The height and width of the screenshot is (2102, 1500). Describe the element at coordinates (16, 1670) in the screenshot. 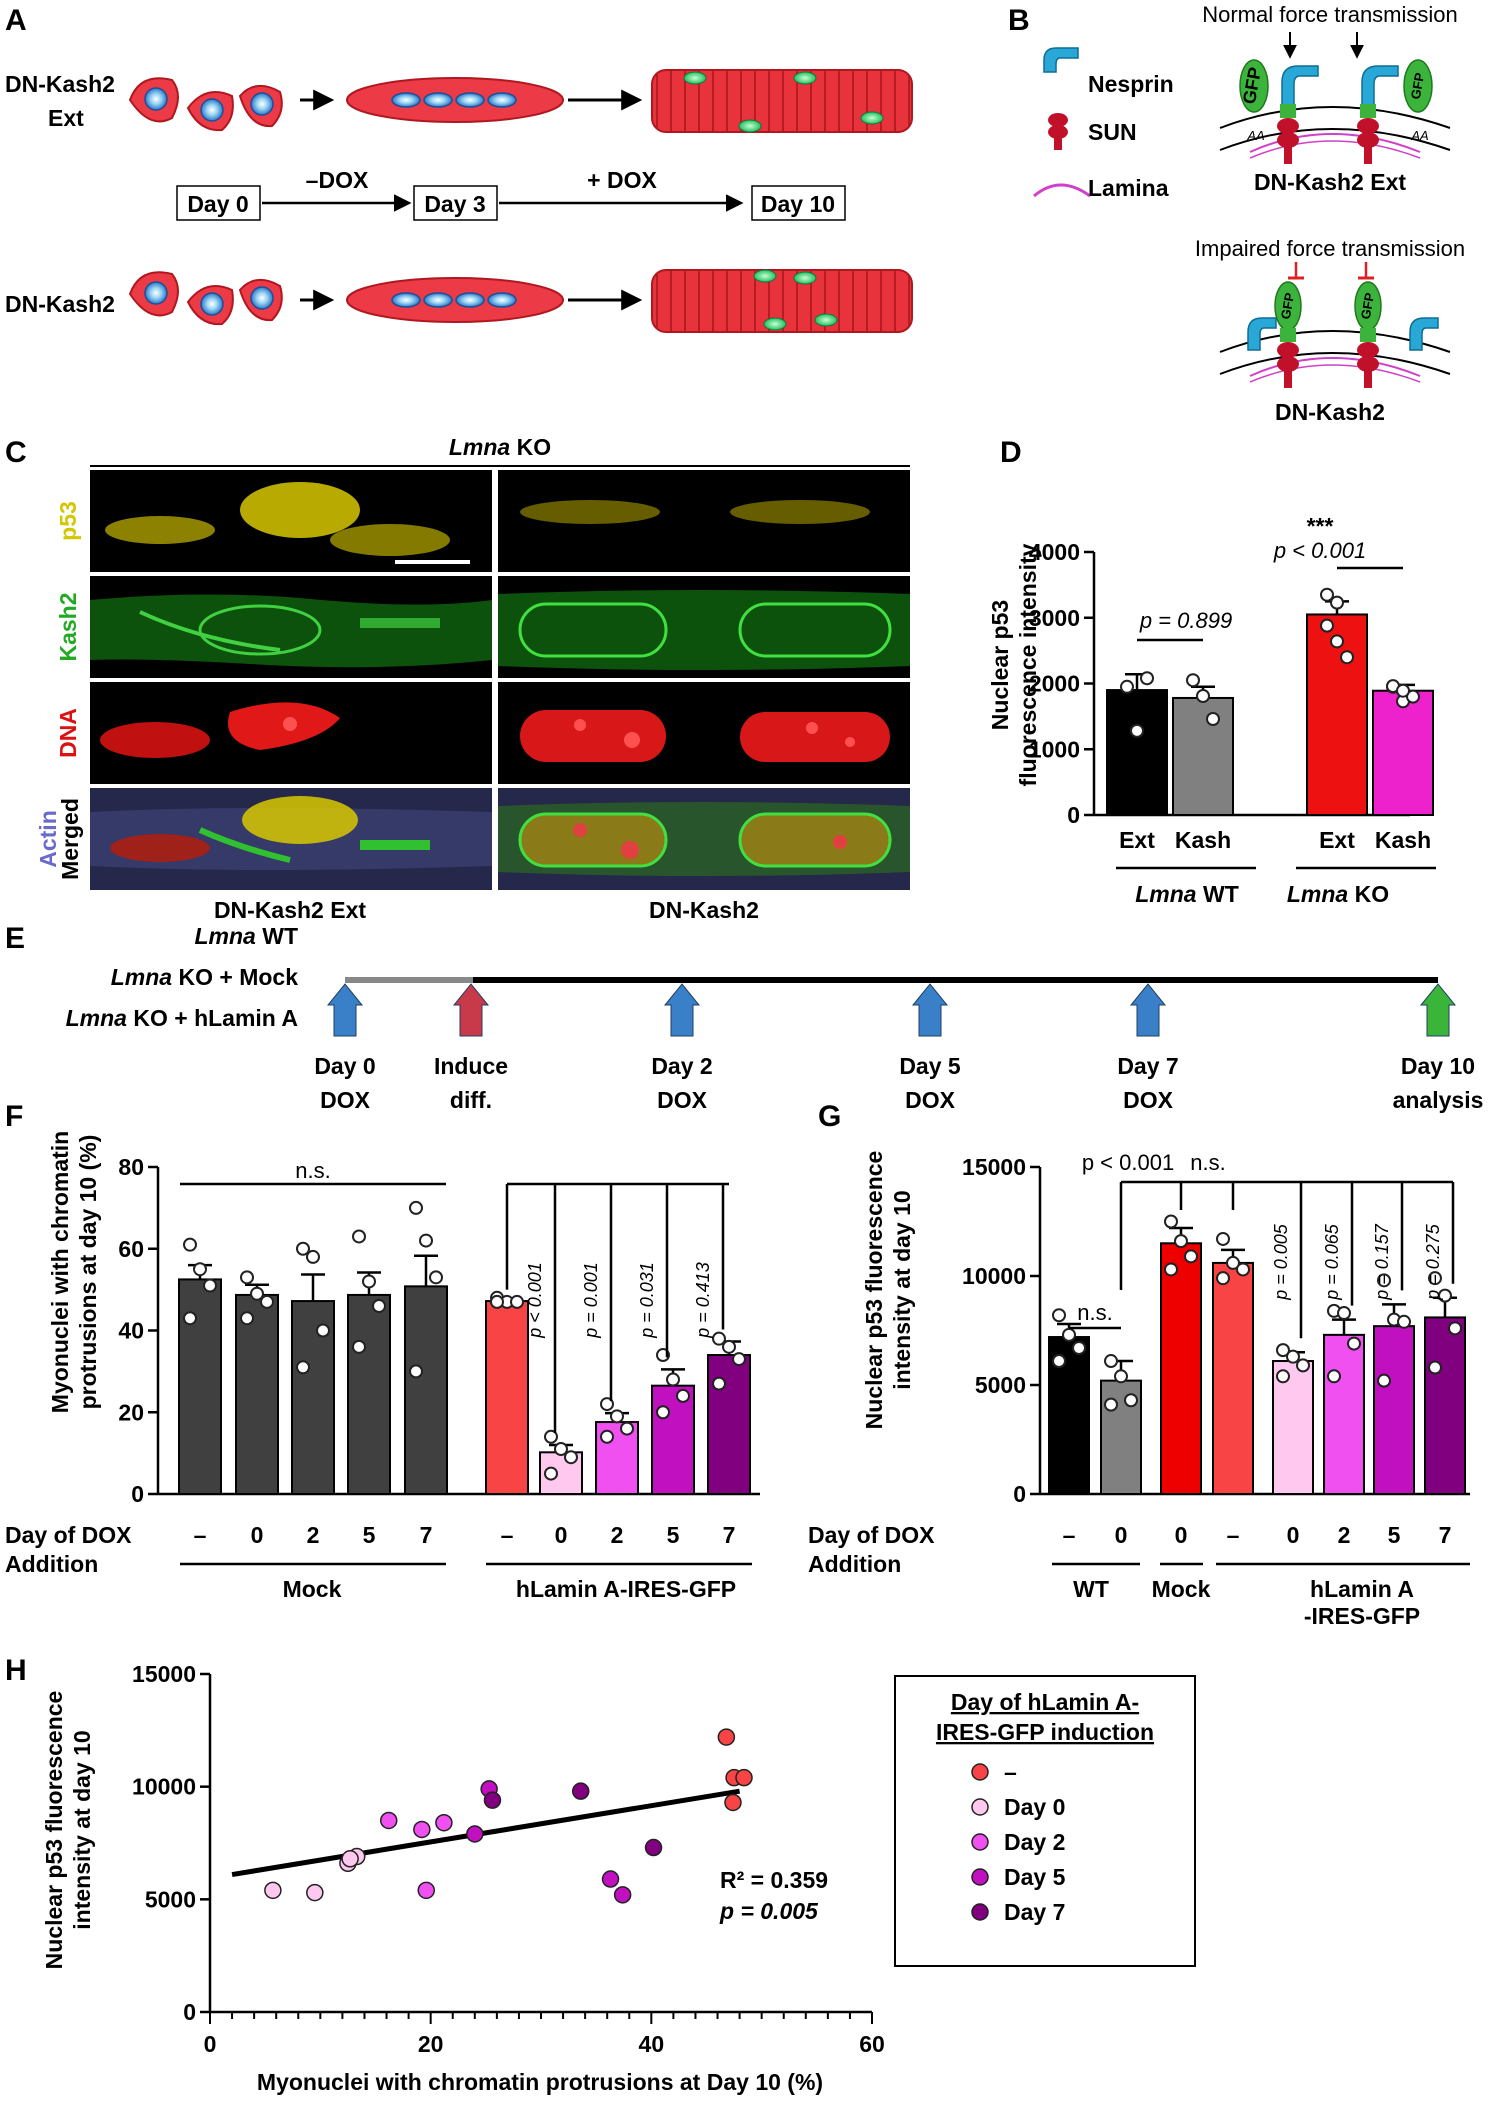

I see `panel-h-letter: H` at that location.